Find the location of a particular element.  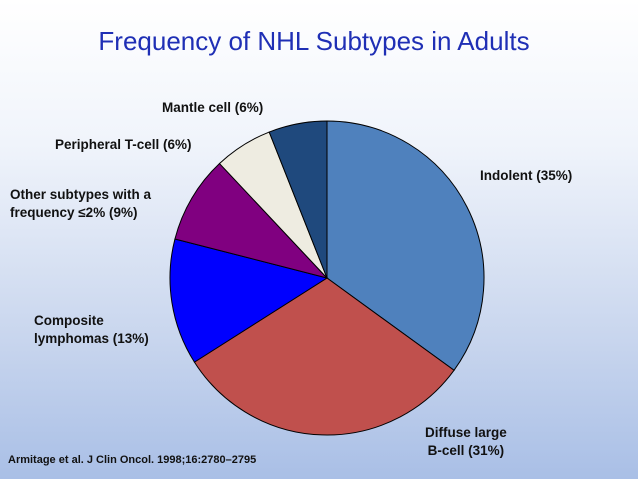

slice-label-peripheral-t-cell: Peripheral T-cell (6%) is located at coordinates (123, 144).